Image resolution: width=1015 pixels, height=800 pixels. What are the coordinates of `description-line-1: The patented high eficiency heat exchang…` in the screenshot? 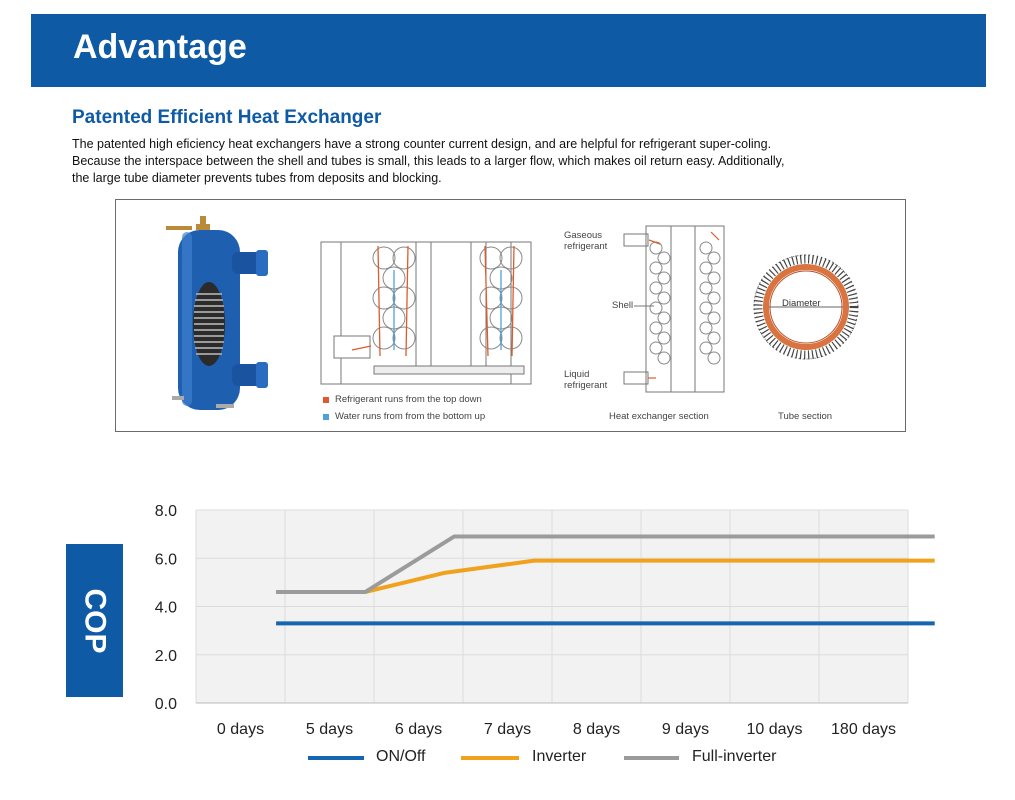 It's located at (422, 144).